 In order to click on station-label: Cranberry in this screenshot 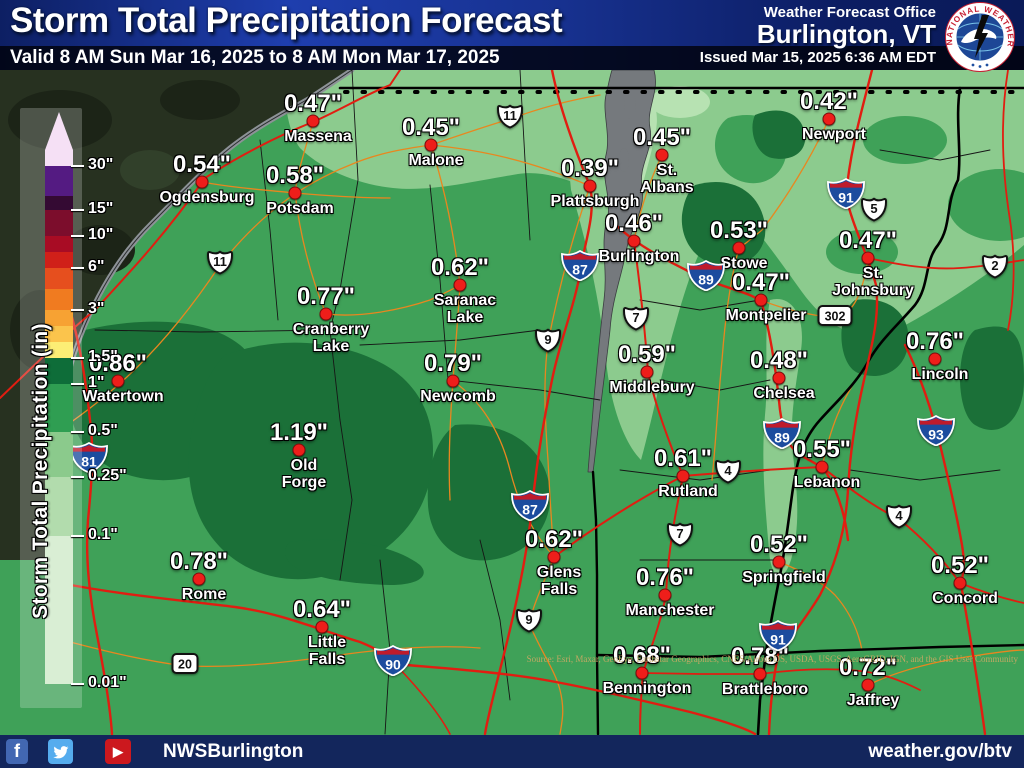, I will do `click(331, 329)`.